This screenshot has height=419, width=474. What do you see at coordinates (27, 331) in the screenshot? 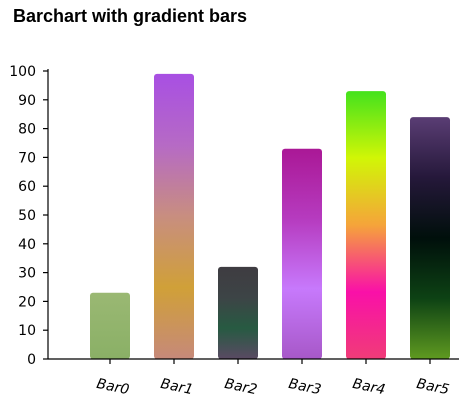
I see `y-tick-label: 10` at bounding box center [27, 331].